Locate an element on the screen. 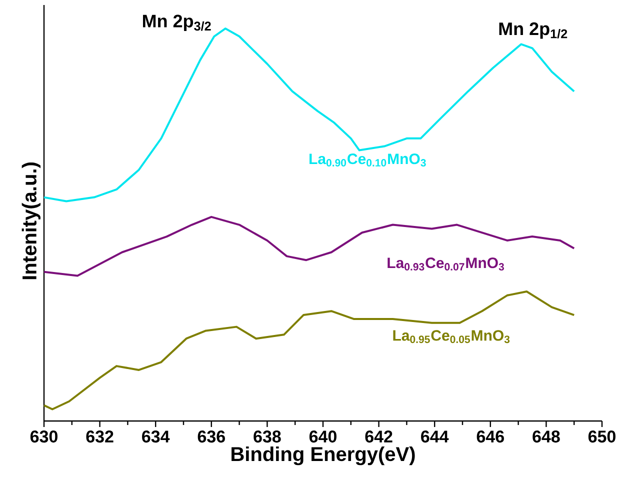 This screenshot has height=483, width=621. x-tick-label: 630 is located at coordinates (44, 436).